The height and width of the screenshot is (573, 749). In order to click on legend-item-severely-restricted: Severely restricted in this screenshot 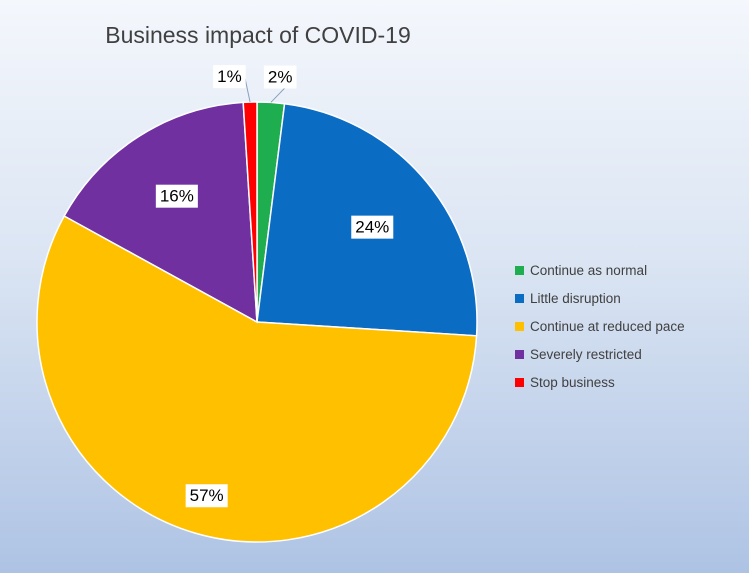, I will do `click(600, 354)`.